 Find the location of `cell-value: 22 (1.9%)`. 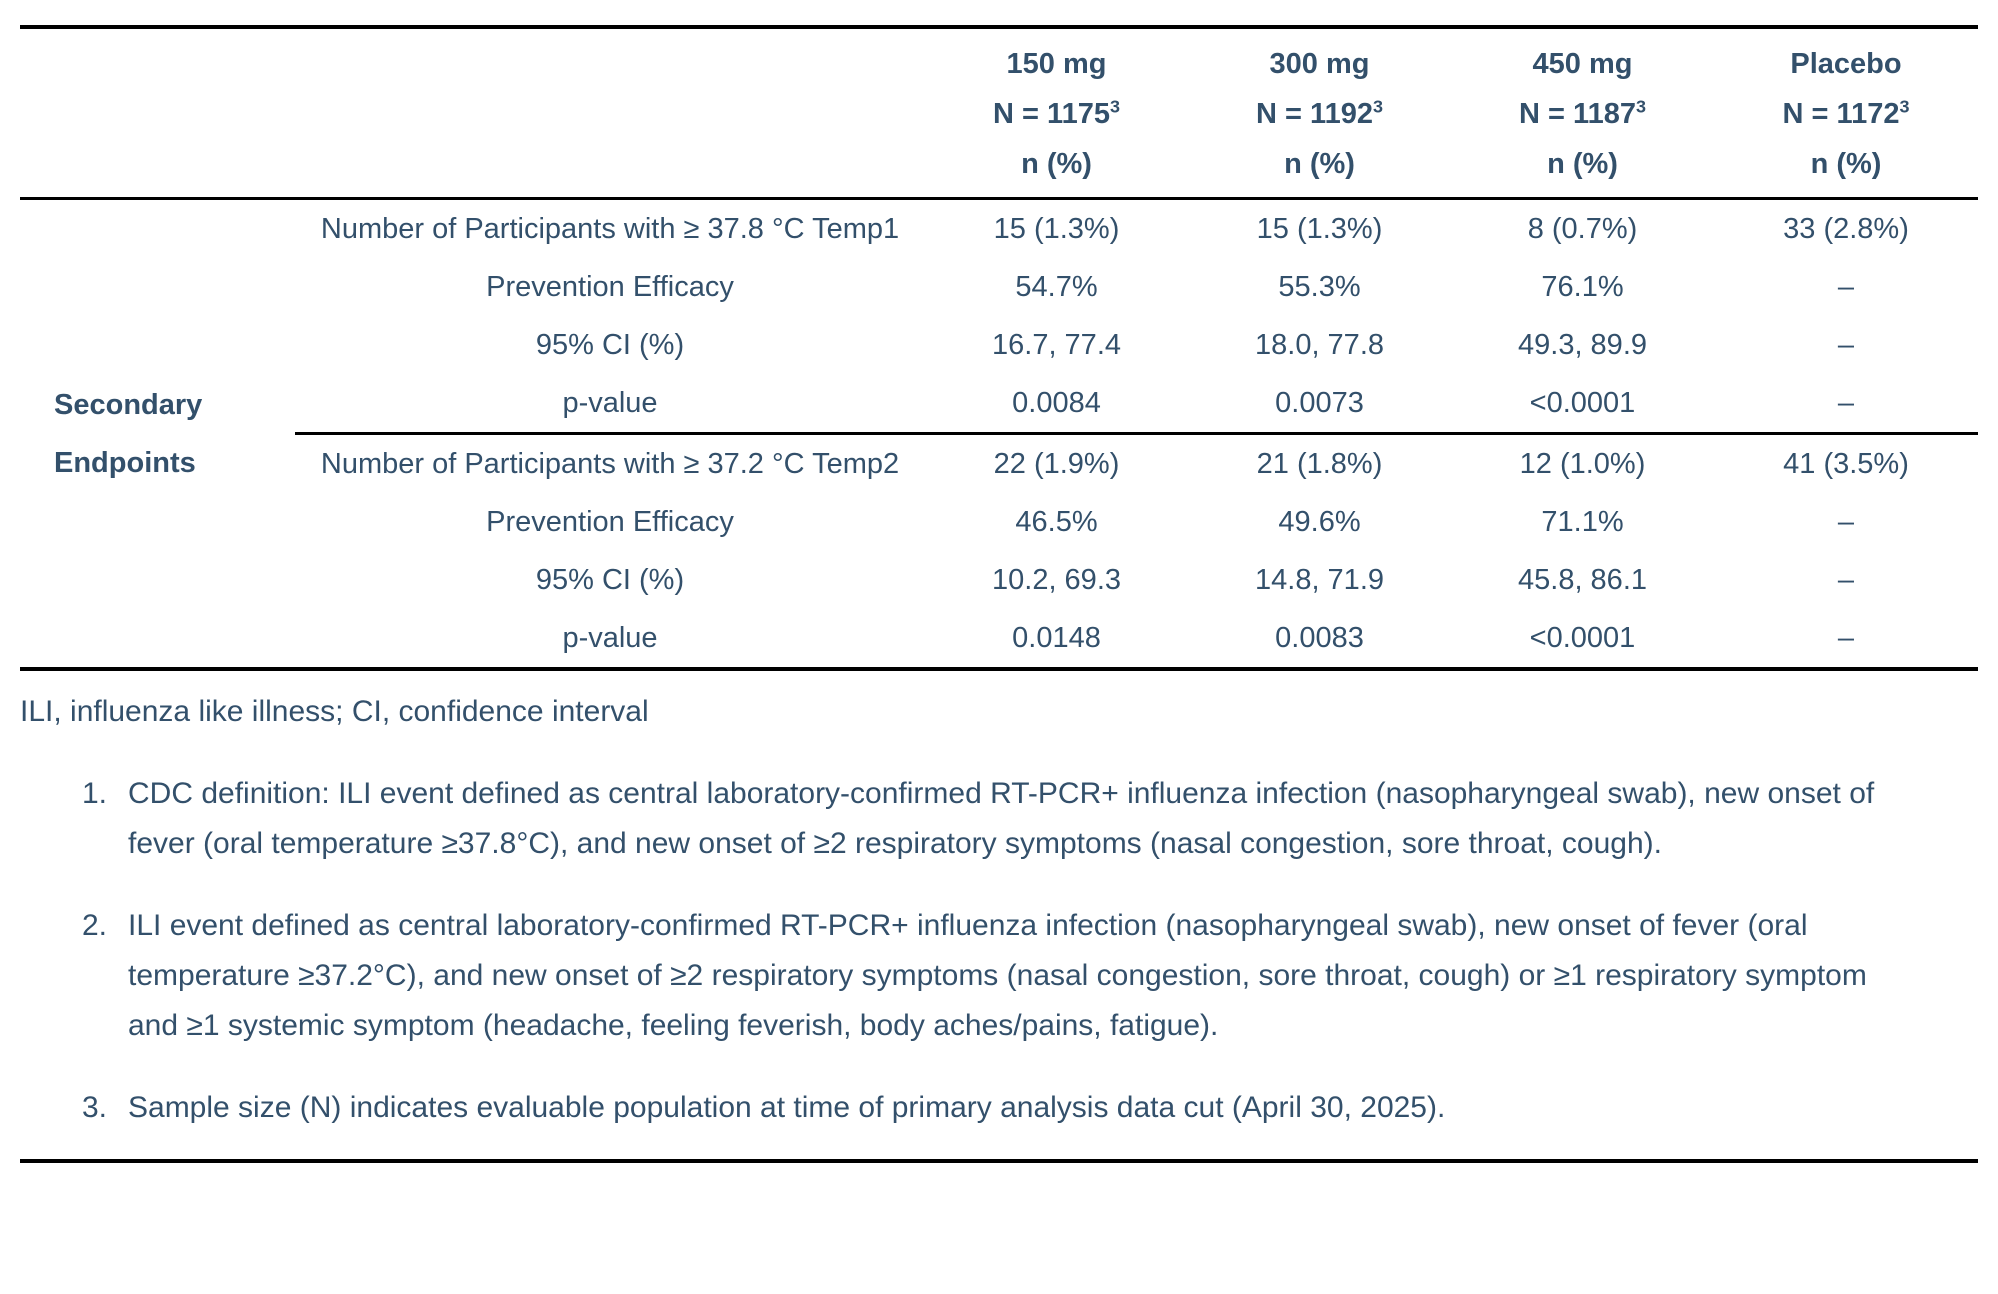

cell-value: 22 (1.9%) is located at coordinates (1056, 462).